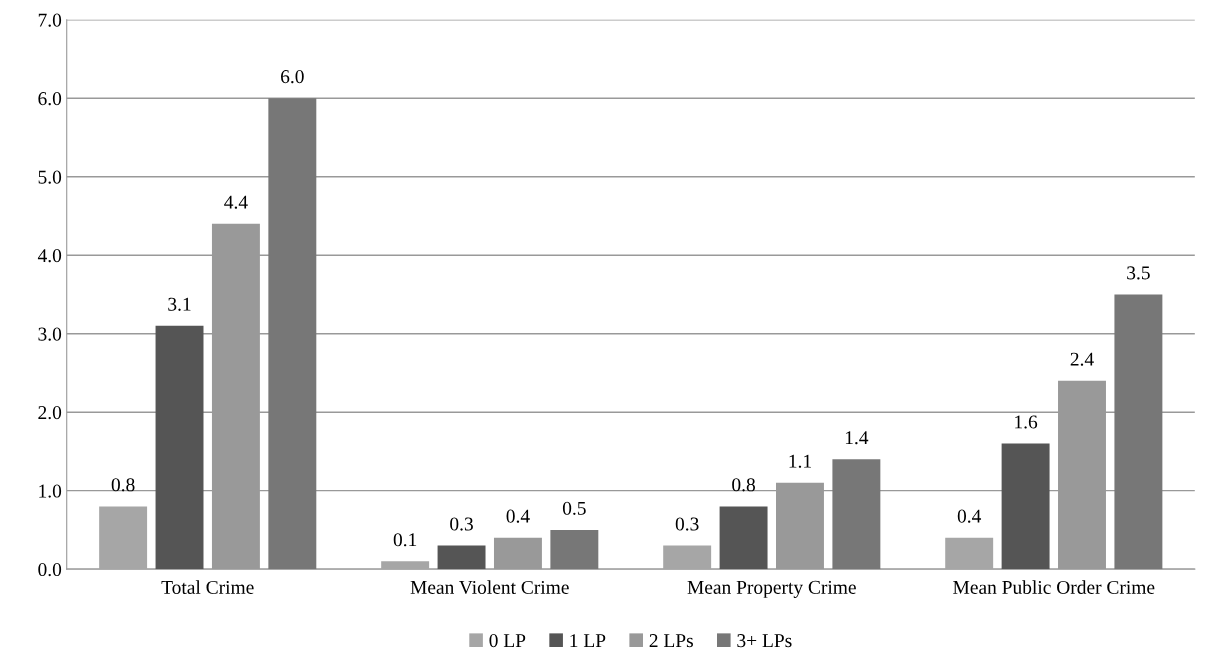 The image size is (1213, 658). What do you see at coordinates (50, 177) in the screenshot?
I see `y-tick-label: 5.0` at bounding box center [50, 177].